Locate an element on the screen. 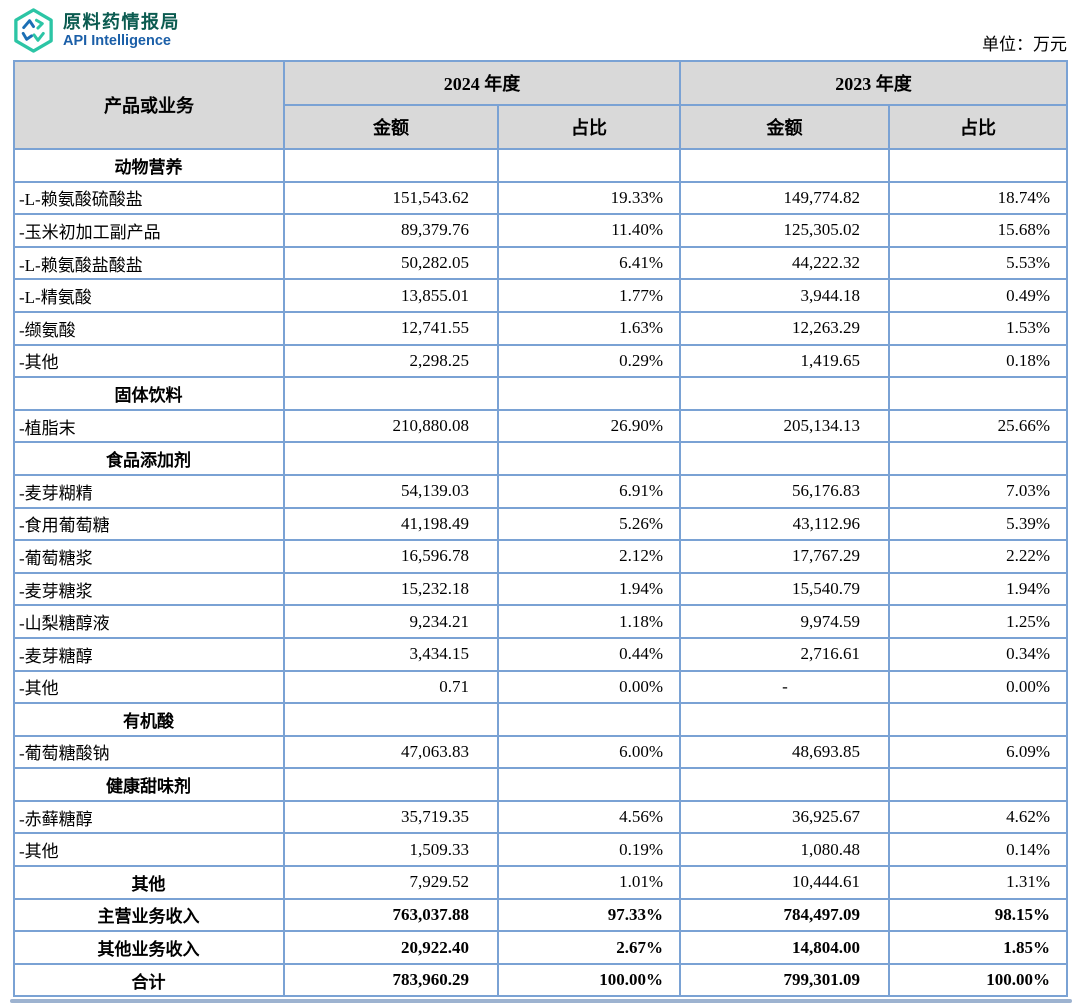  amount-2024-cell: 9,234.21 is located at coordinates (391, 621).